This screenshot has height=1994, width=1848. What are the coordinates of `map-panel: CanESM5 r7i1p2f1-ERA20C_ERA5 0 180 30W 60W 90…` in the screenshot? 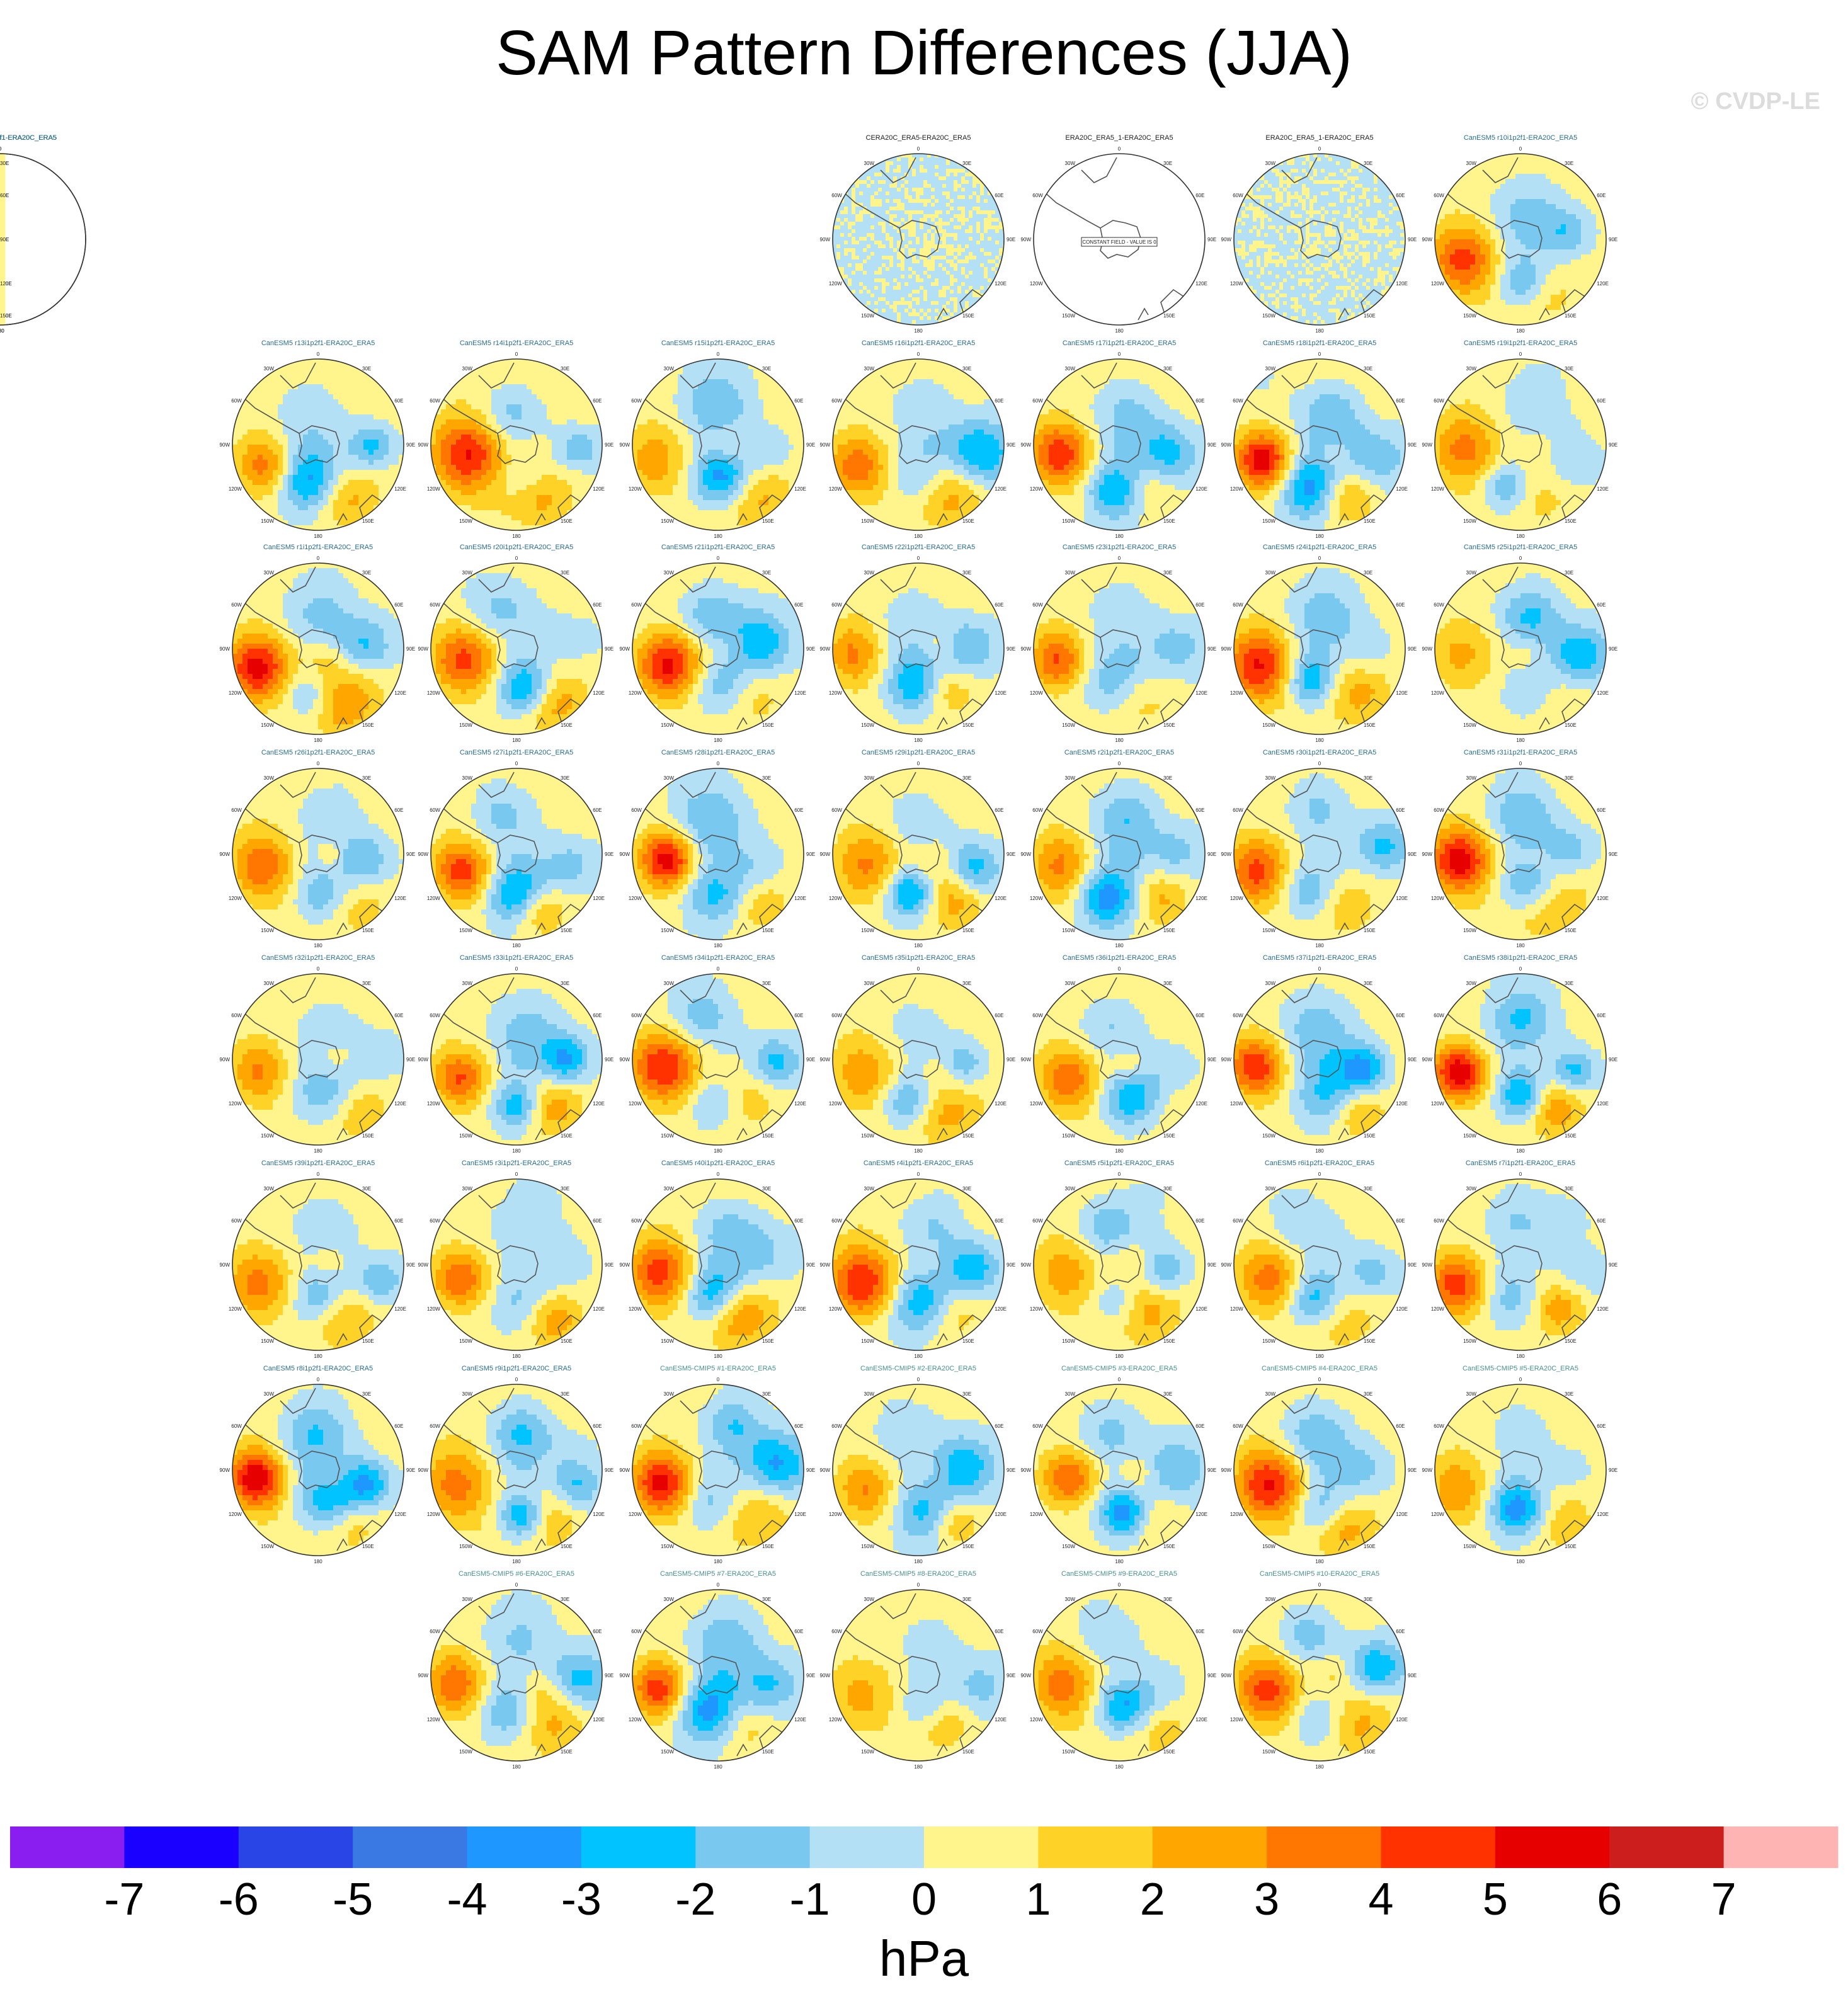 It's located at (1520, 1259).